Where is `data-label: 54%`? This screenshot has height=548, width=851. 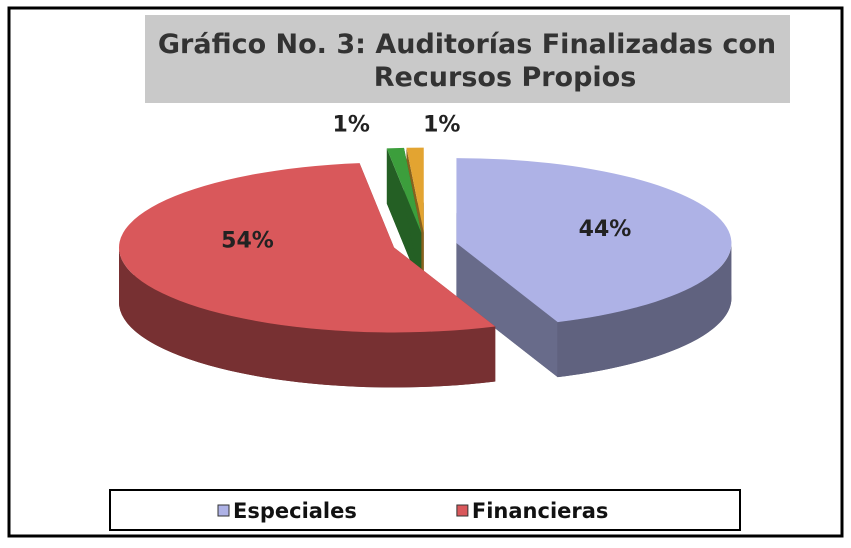 data-label: 54% is located at coordinates (247, 241).